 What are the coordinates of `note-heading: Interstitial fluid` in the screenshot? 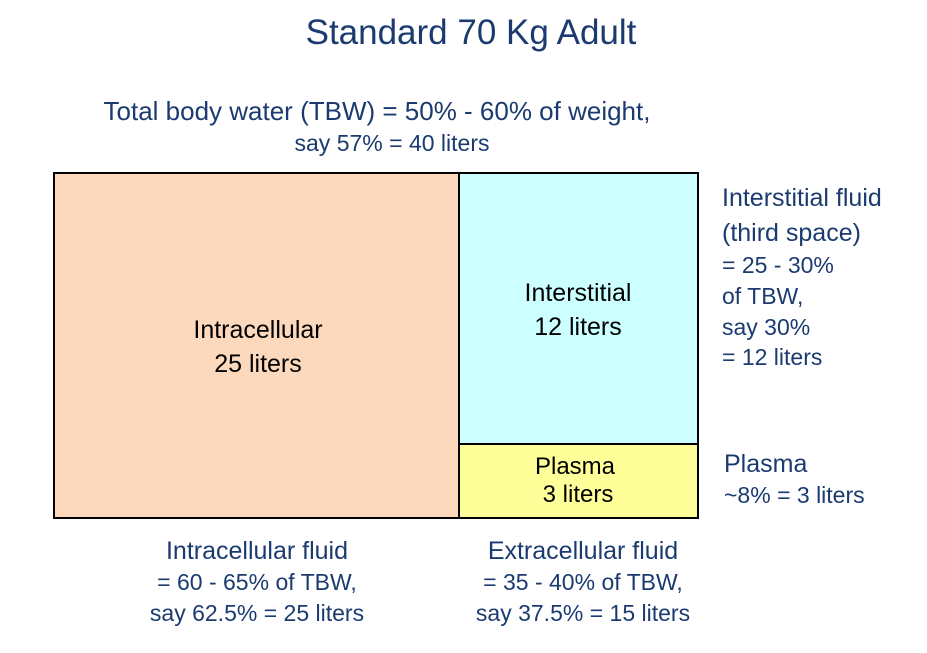 It's located at (802, 198).